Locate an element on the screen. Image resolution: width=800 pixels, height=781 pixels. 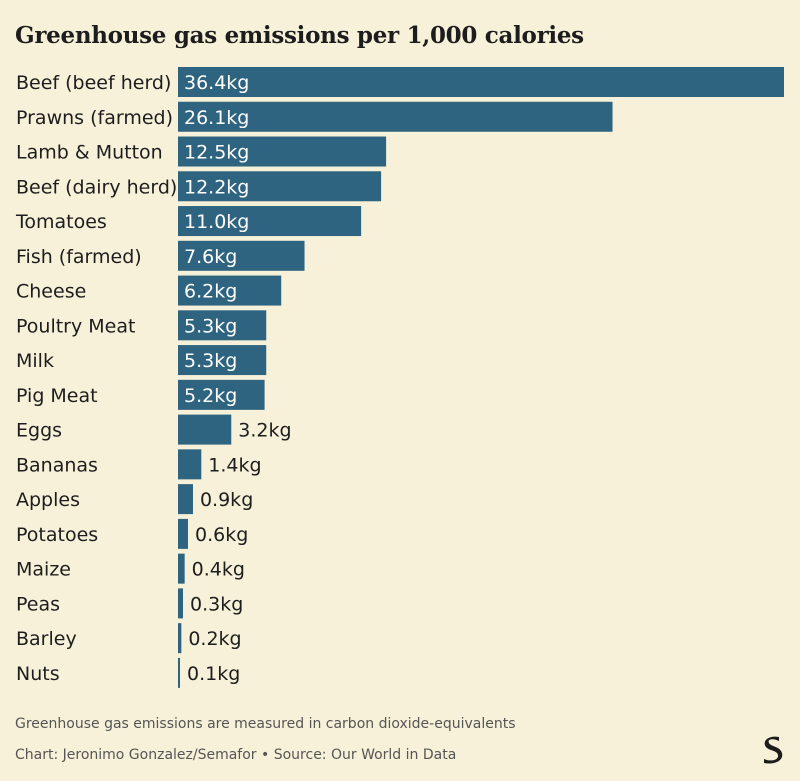
value-label: 1.4kg is located at coordinates (234, 465).